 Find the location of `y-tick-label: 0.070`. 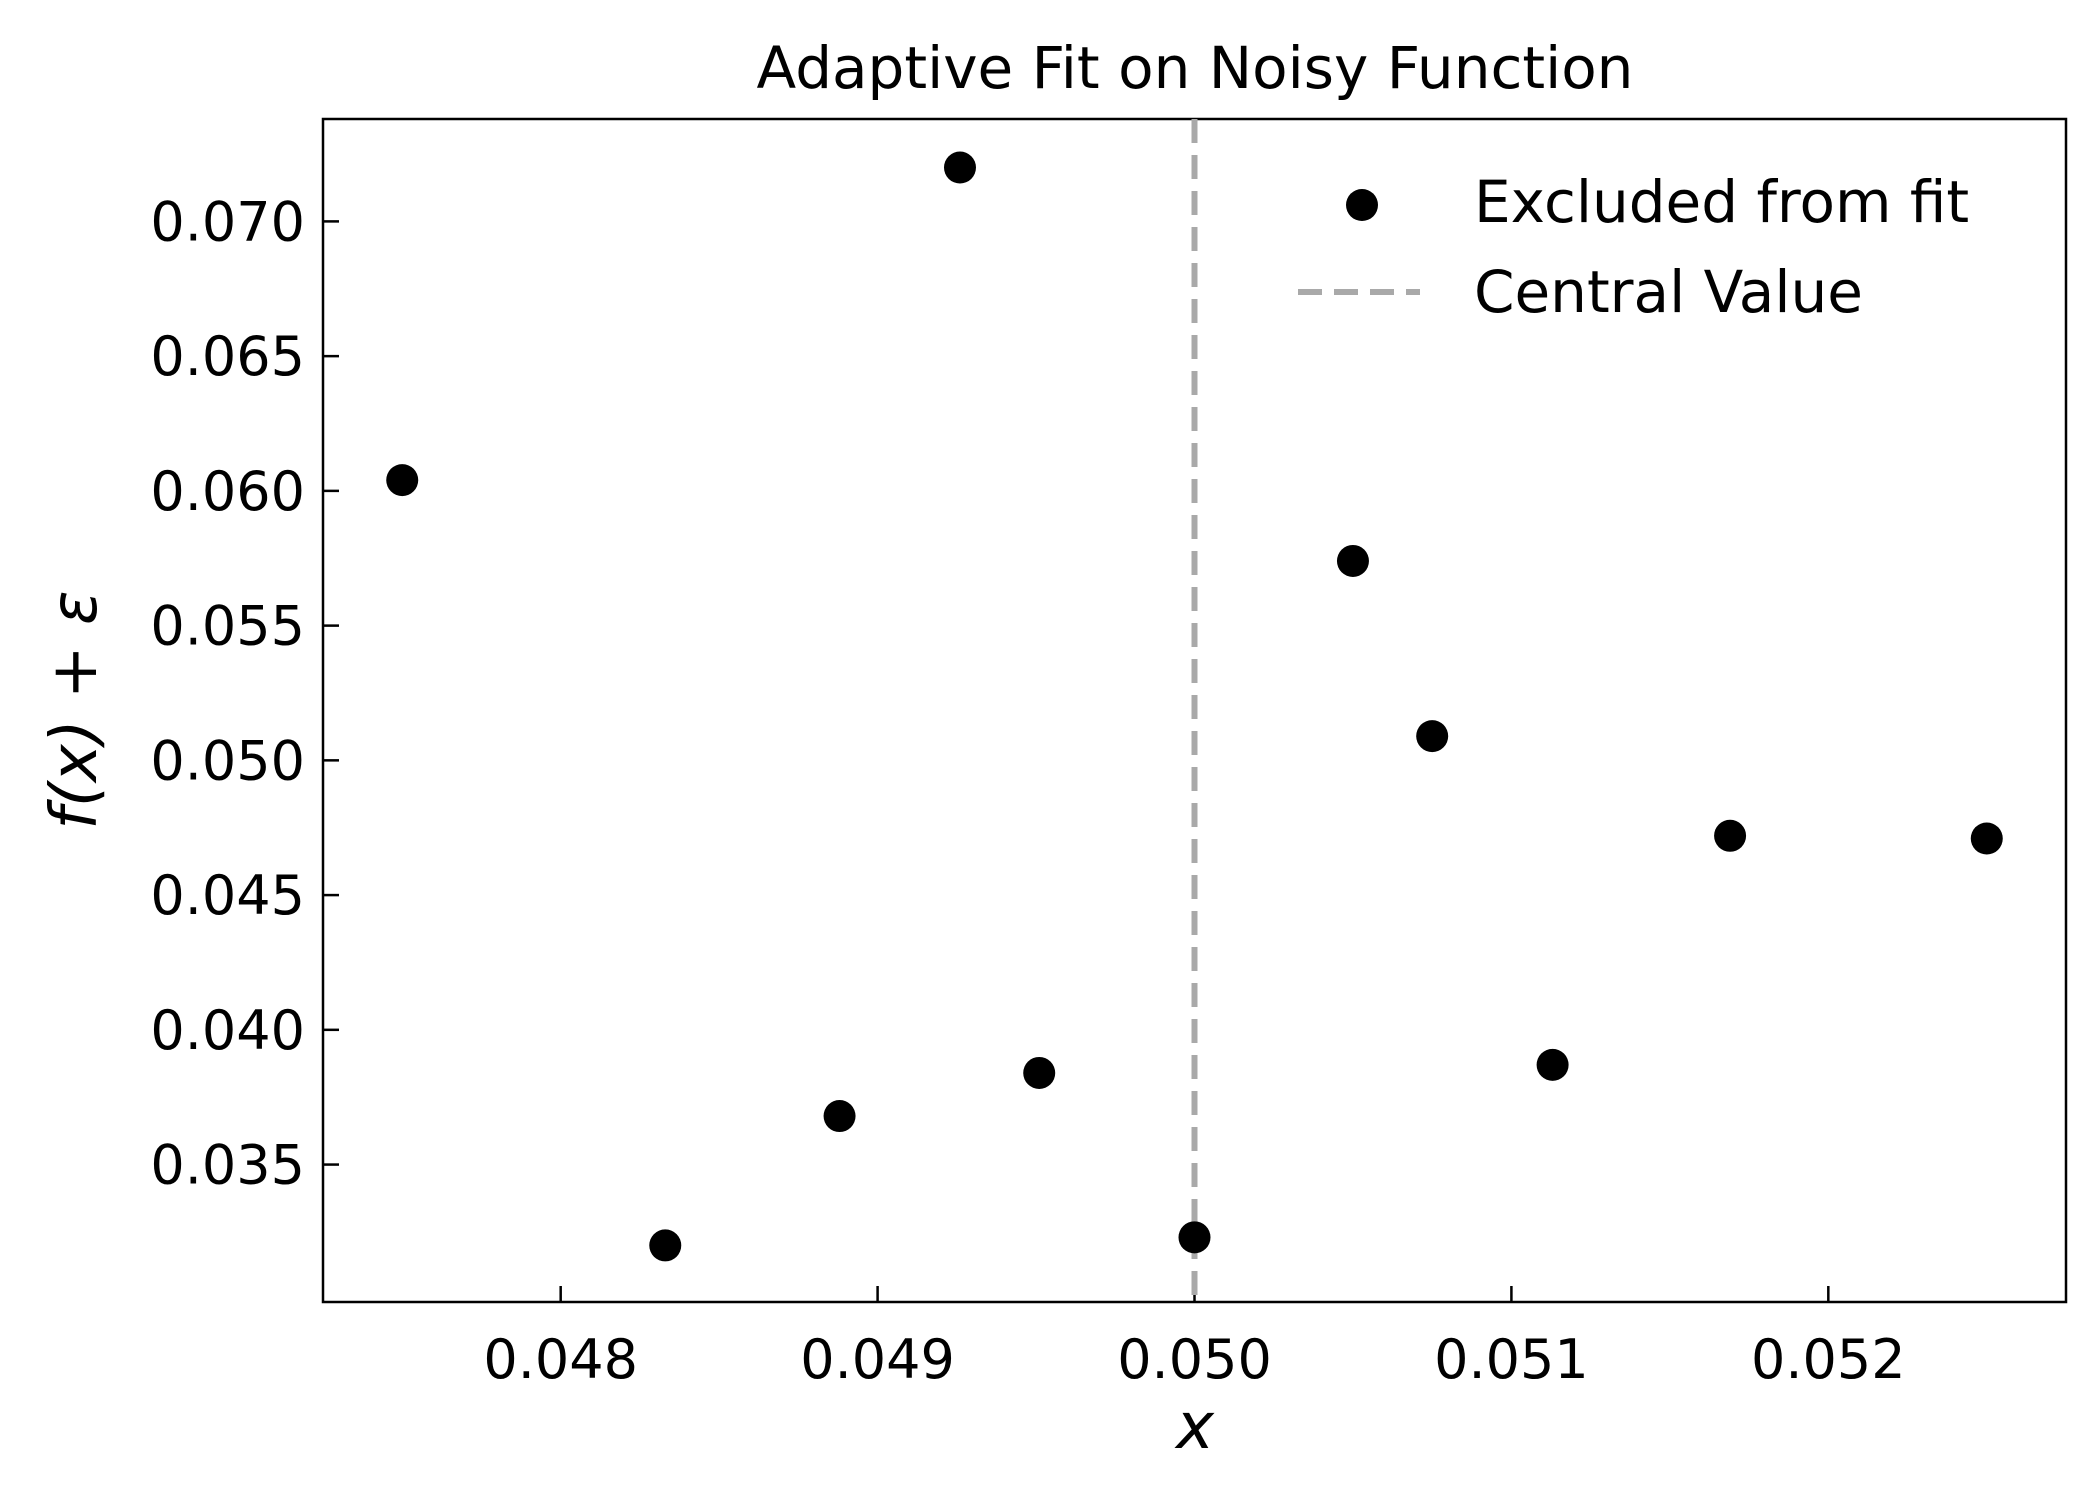

y-tick-label: 0.070 is located at coordinates (227, 221).